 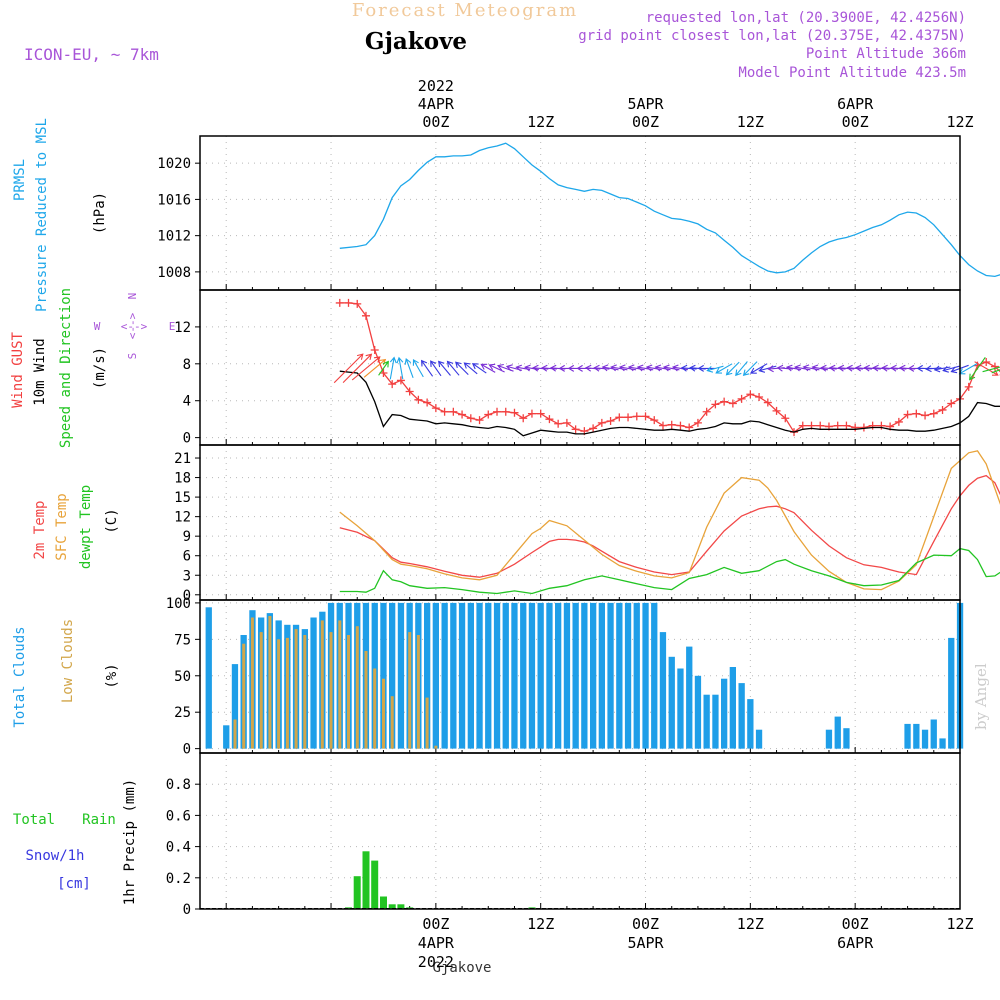 I want to click on temp-label-dewpt: dewpt Temp, so click(x=86, y=527).